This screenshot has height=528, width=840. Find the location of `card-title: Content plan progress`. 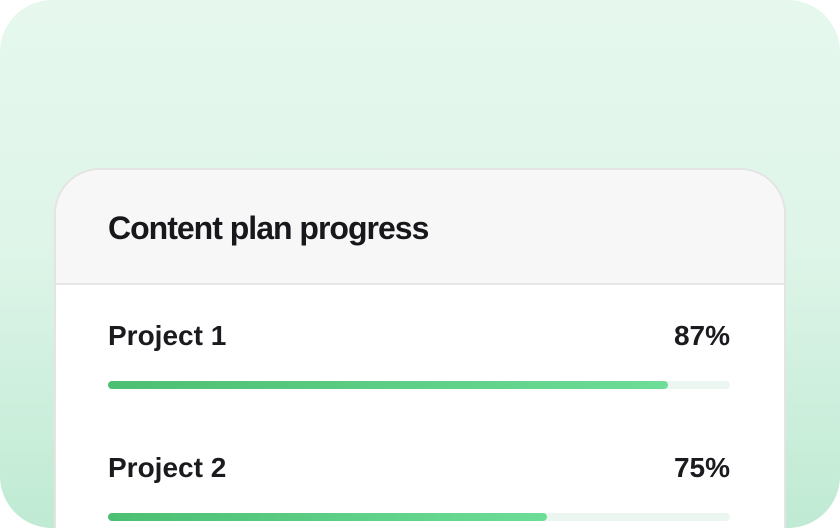

card-title: Content plan progress is located at coordinates (268, 228).